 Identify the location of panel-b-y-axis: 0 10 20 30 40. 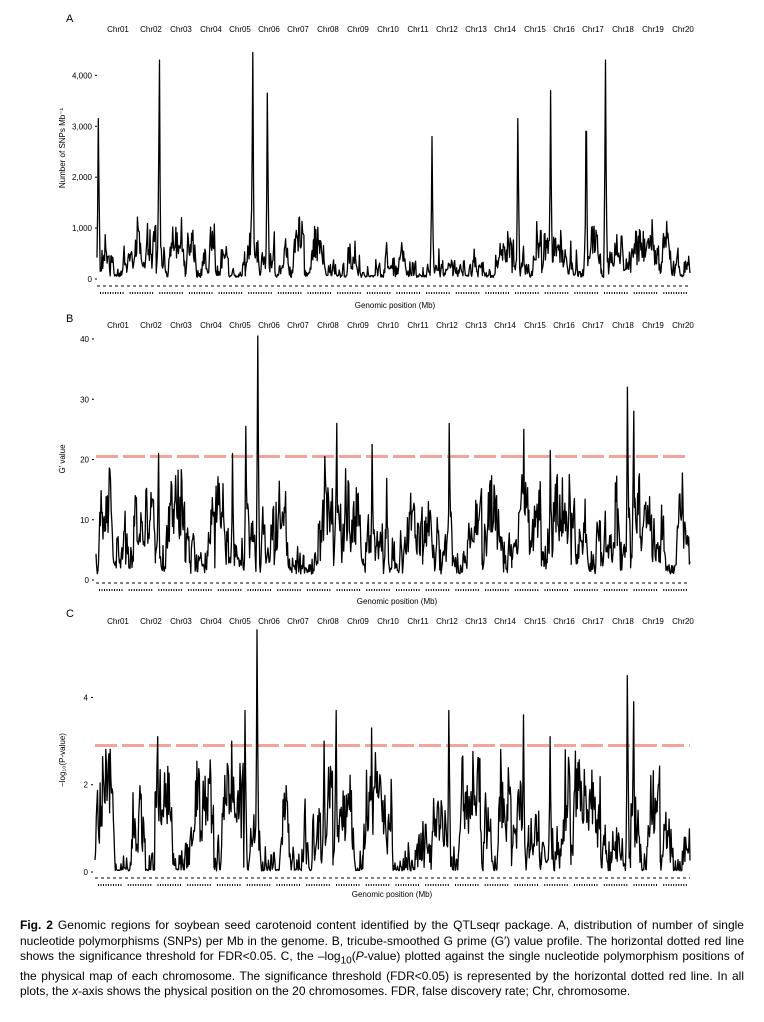
(87, 460).